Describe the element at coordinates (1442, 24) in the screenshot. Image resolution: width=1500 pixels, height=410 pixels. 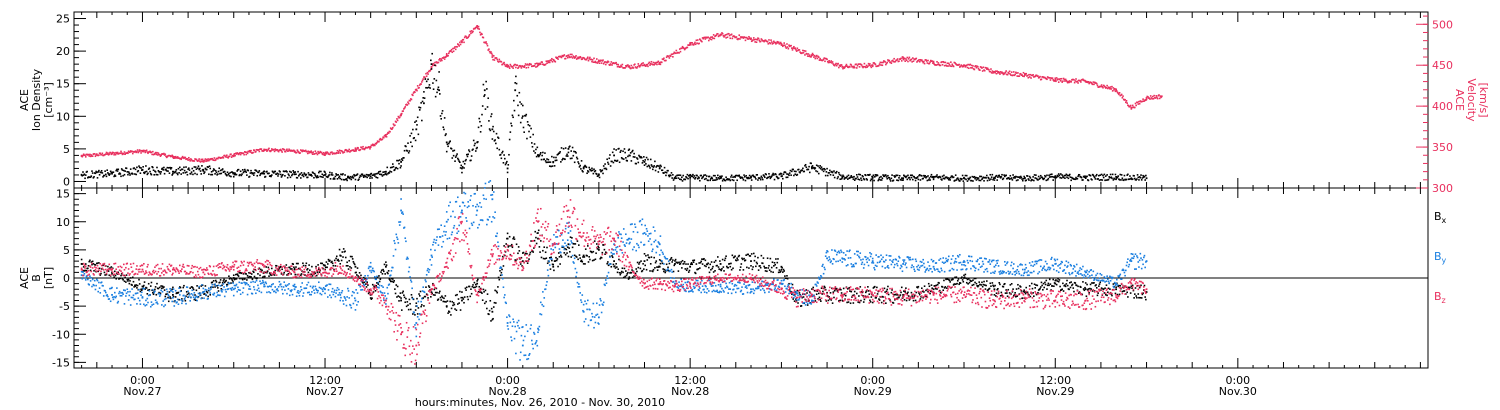
I see `velocity-tick-label: 500` at that location.